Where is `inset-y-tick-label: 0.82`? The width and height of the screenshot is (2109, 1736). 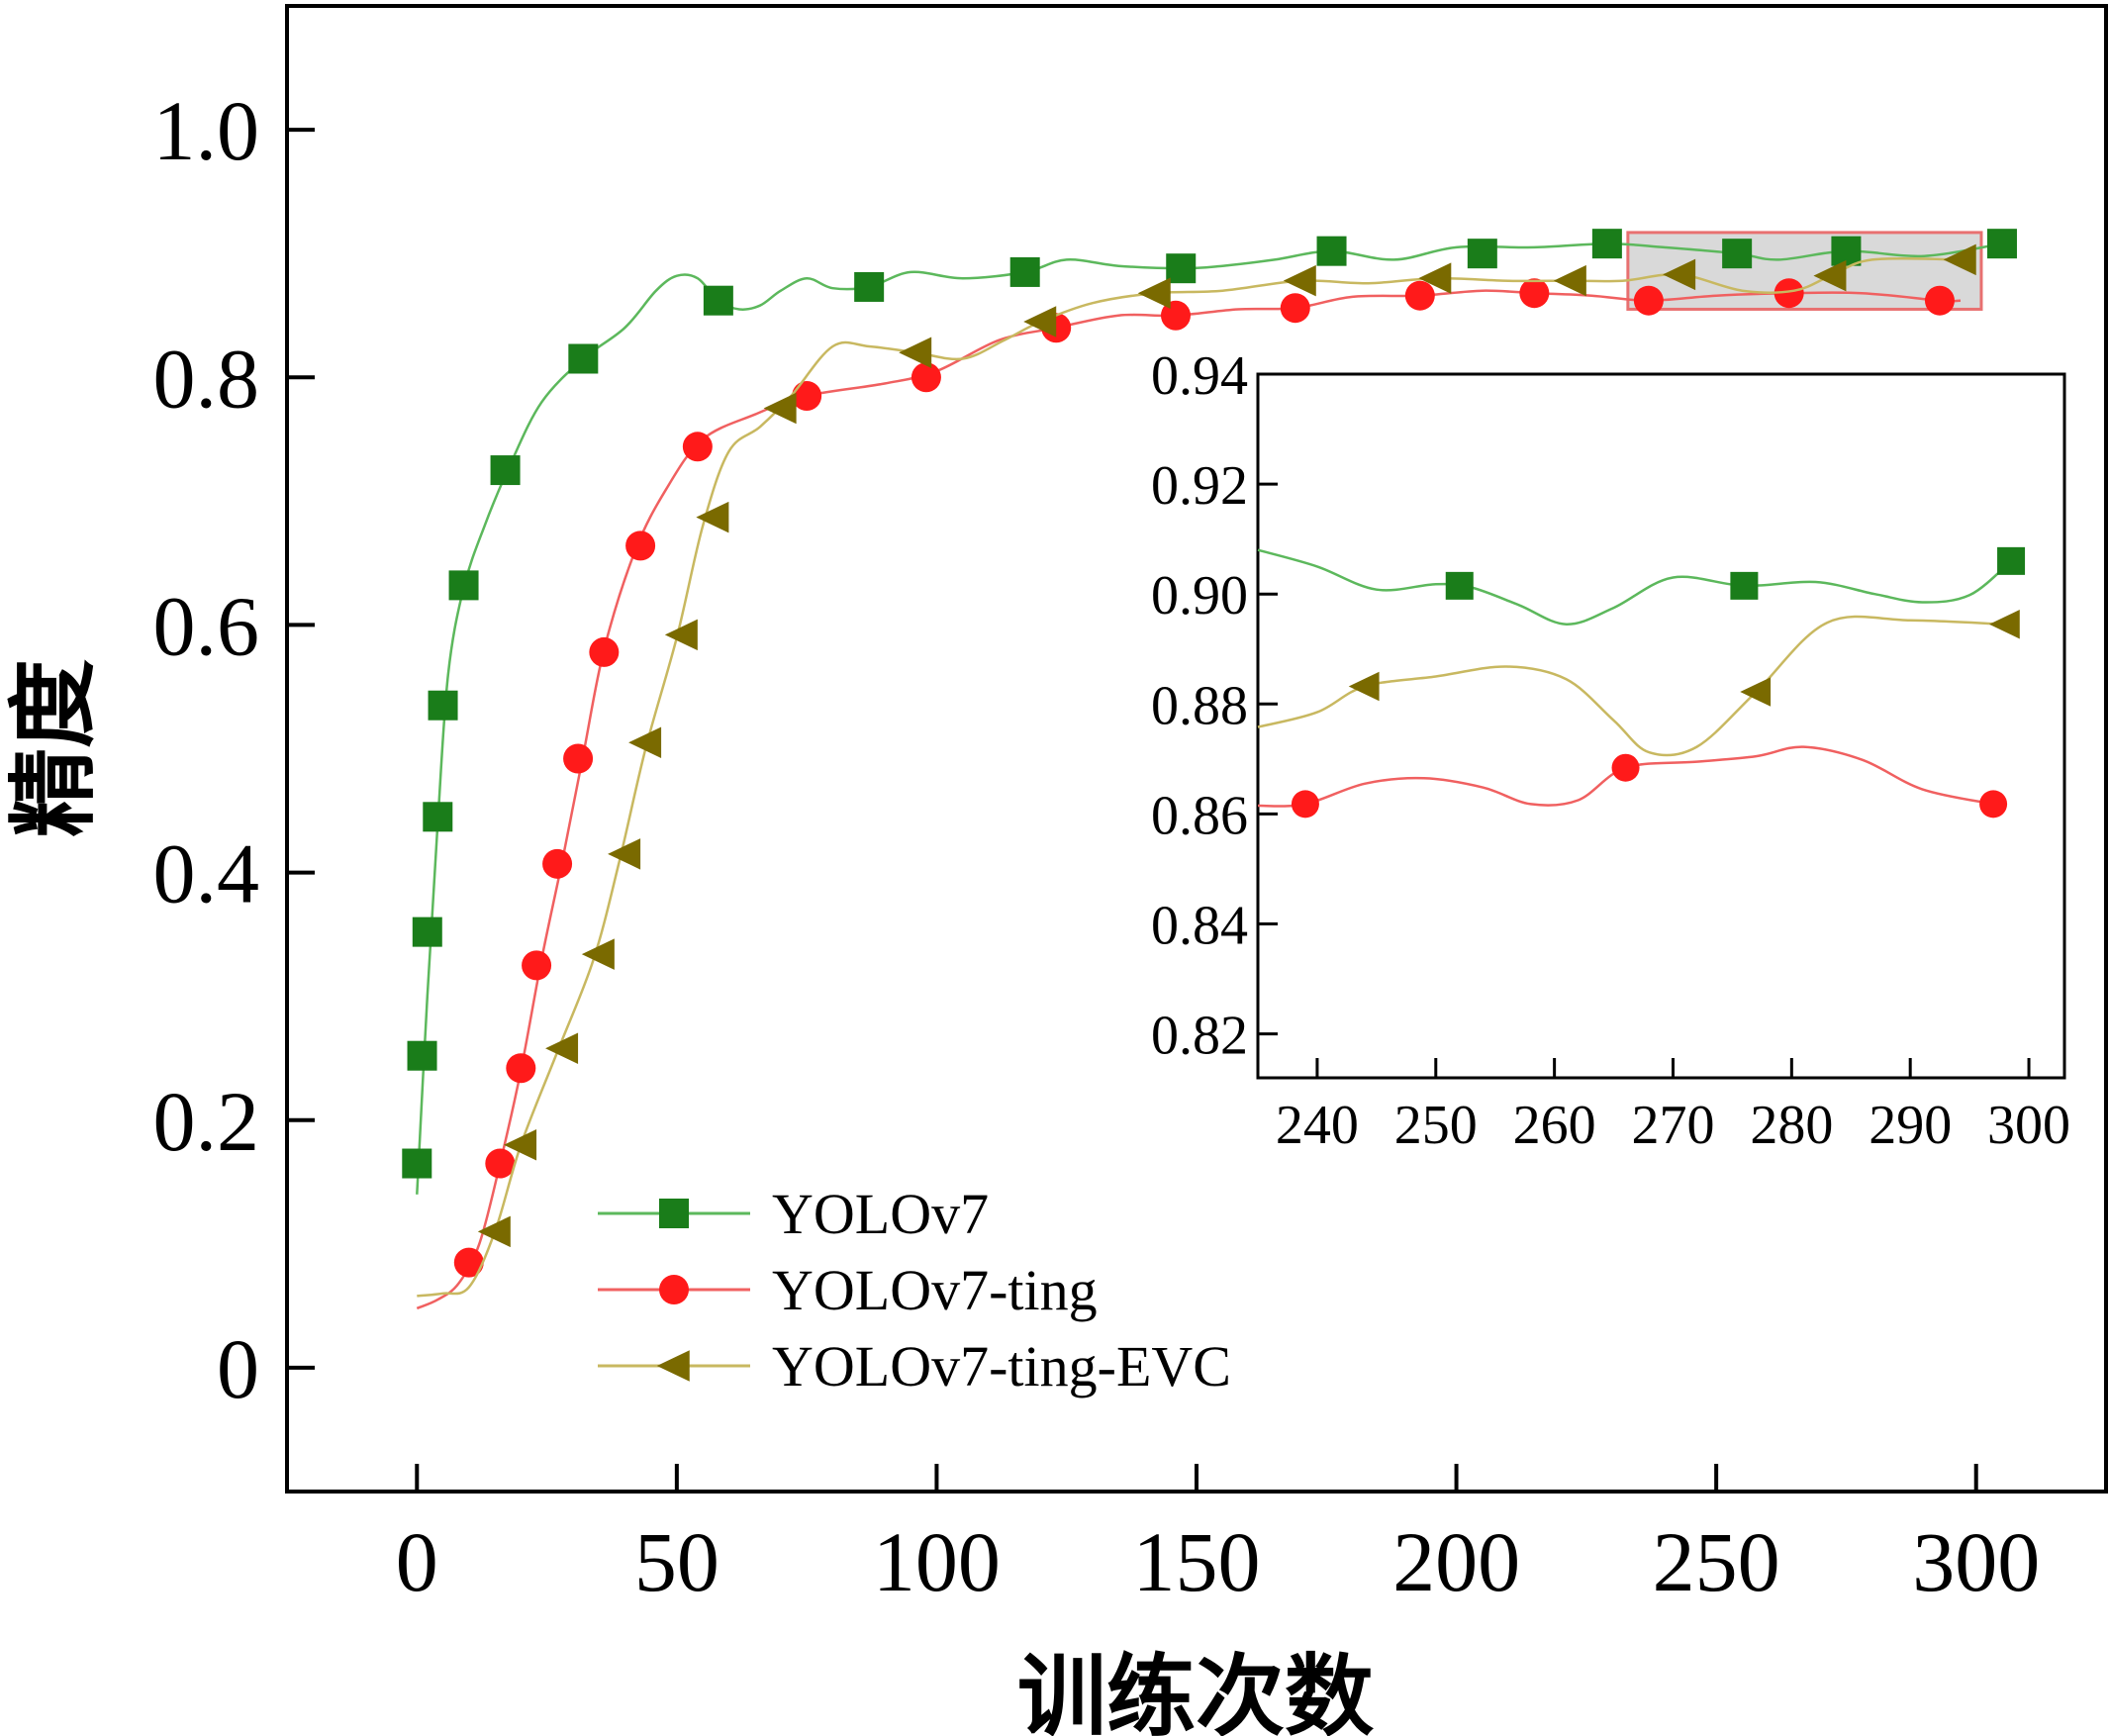
inset-y-tick-label: 0.82 is located at coordinates (1199, 1036).